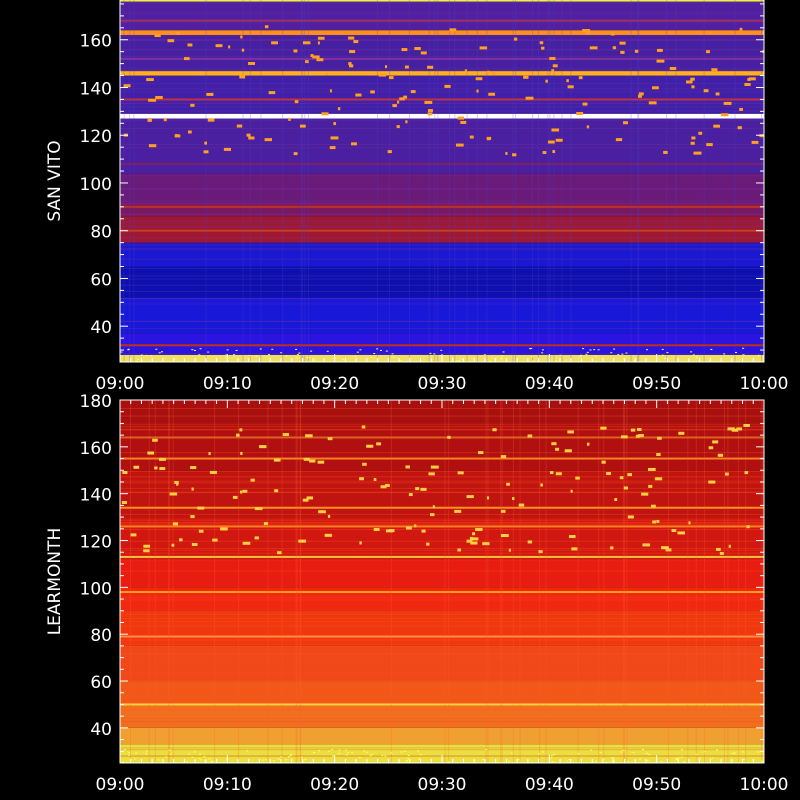 The image size is (800, 800). What do you see at coordinates (96, 2) in the screenshot?
I see `y-tick-label-180: 180` at bounding box center [96, 2].